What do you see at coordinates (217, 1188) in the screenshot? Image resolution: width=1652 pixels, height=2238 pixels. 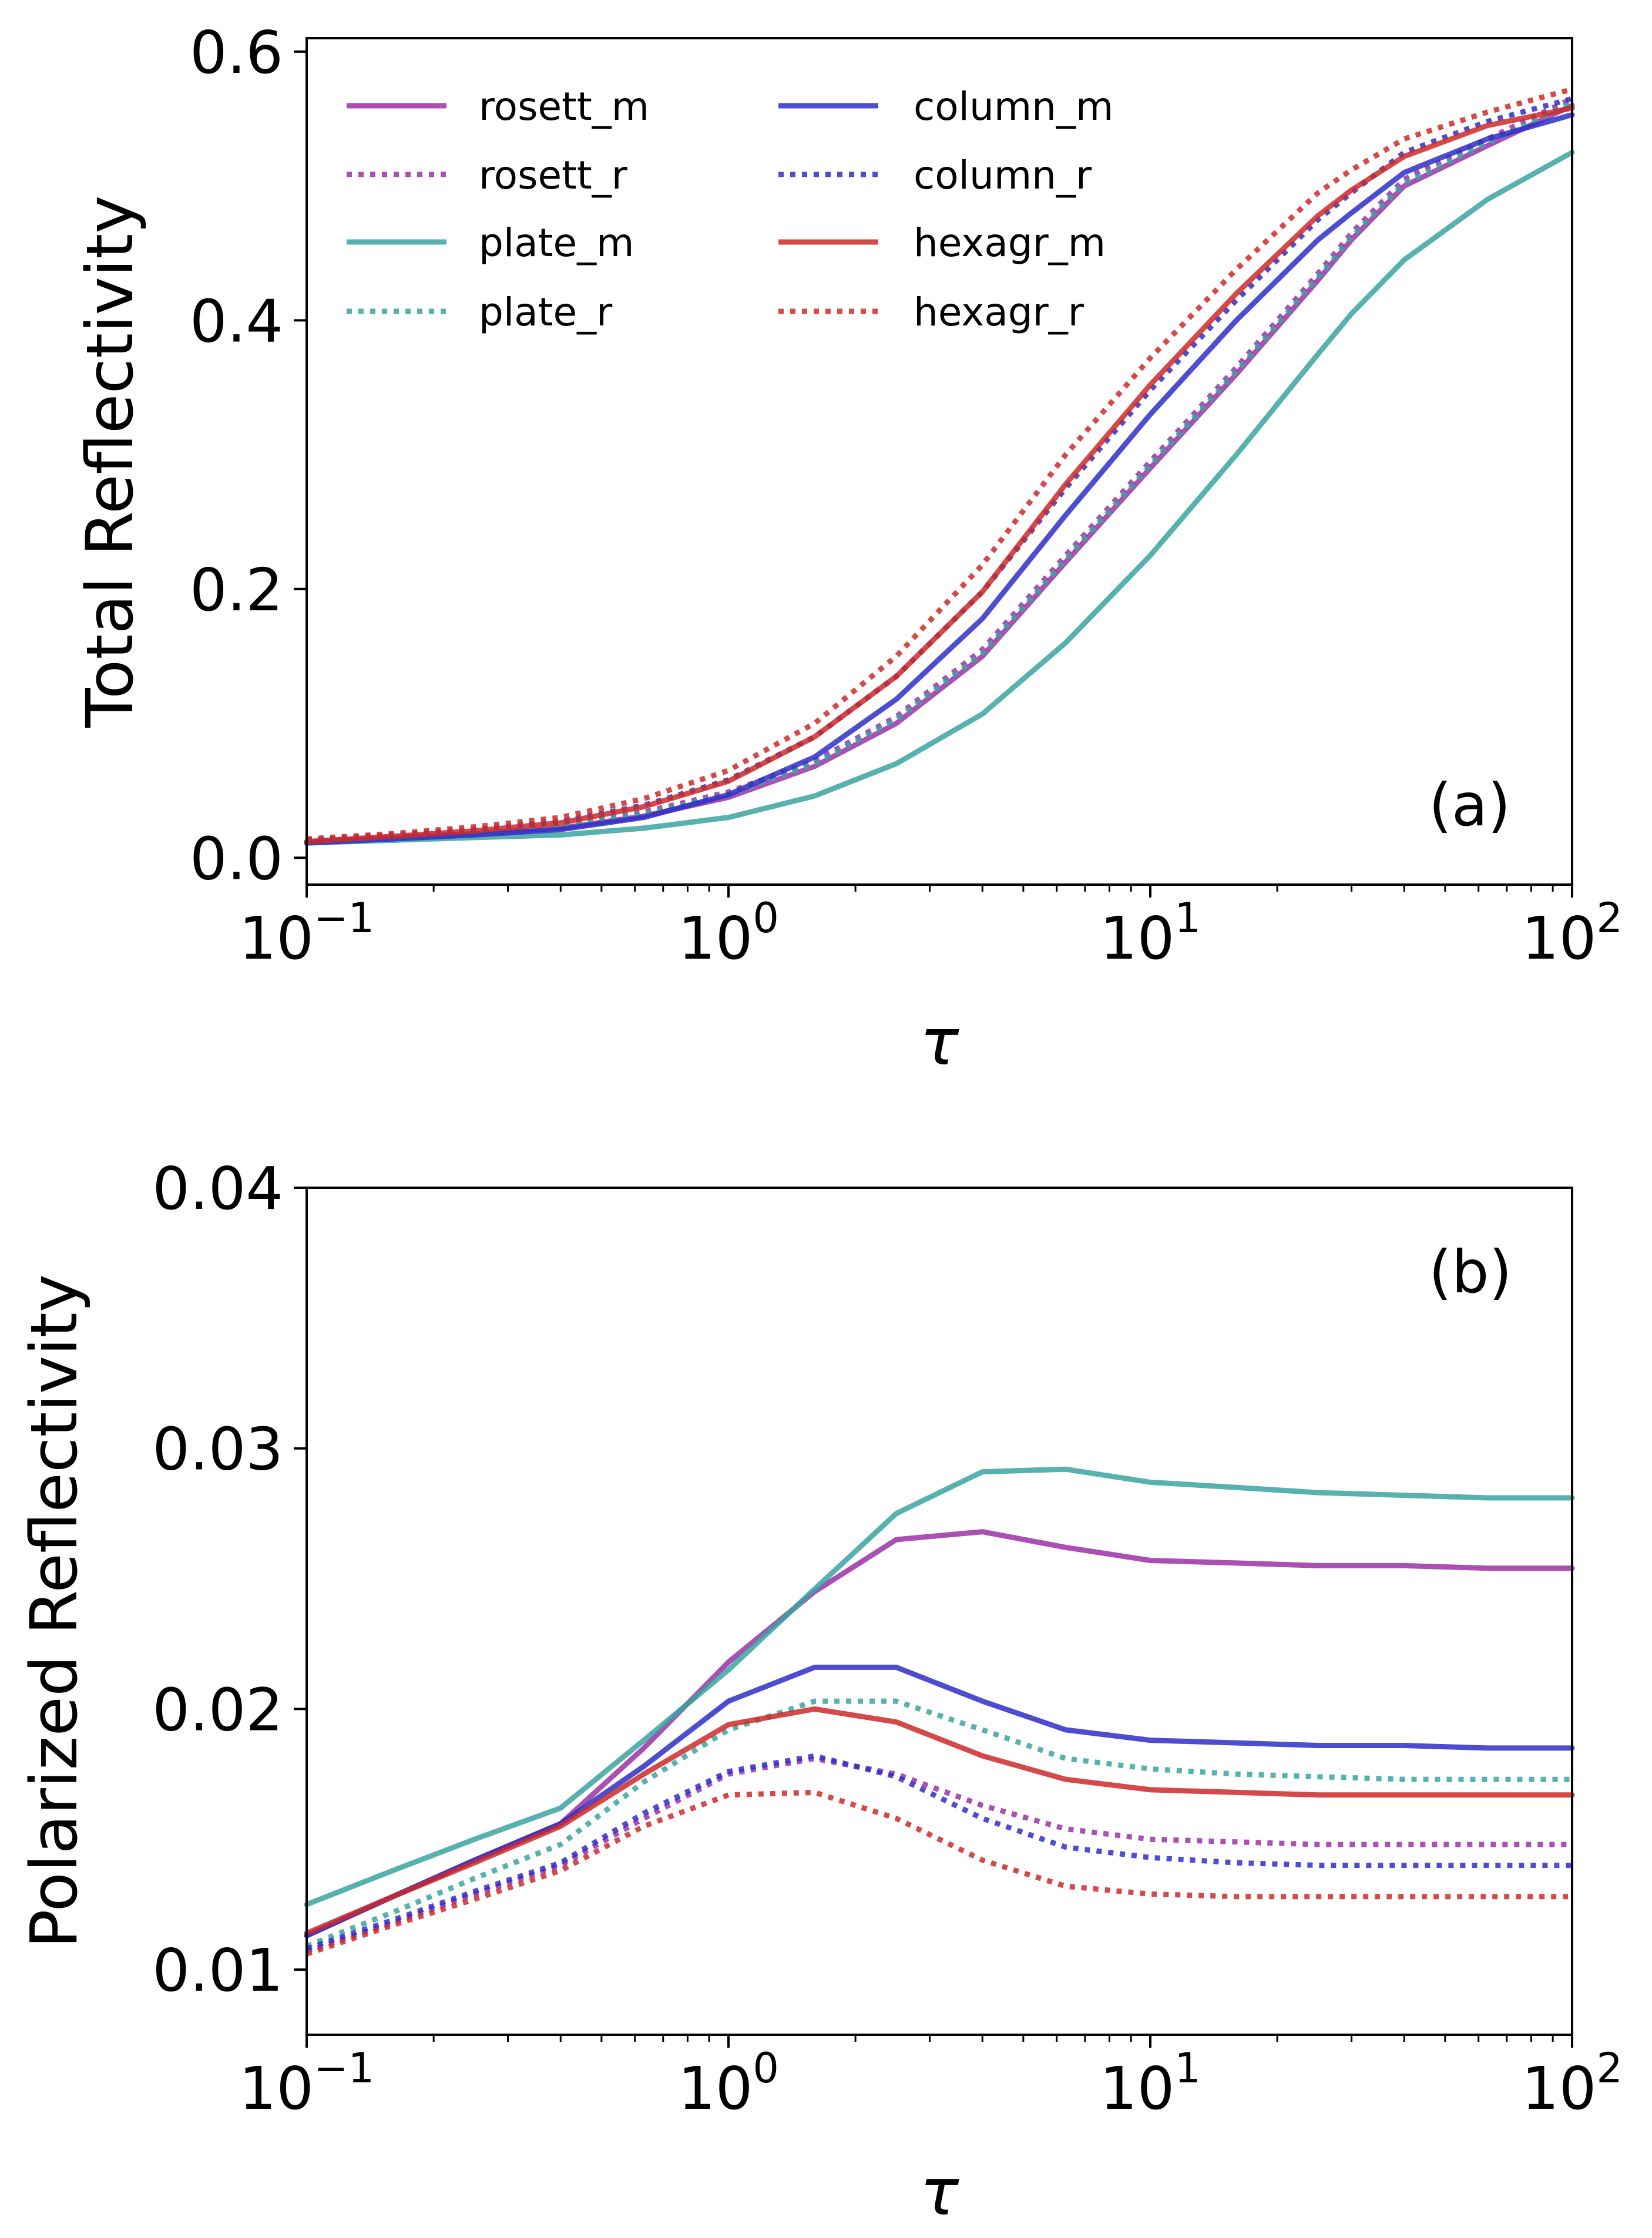 I see `y-tick-label: 0.04` at bounding box center [217, 1188].